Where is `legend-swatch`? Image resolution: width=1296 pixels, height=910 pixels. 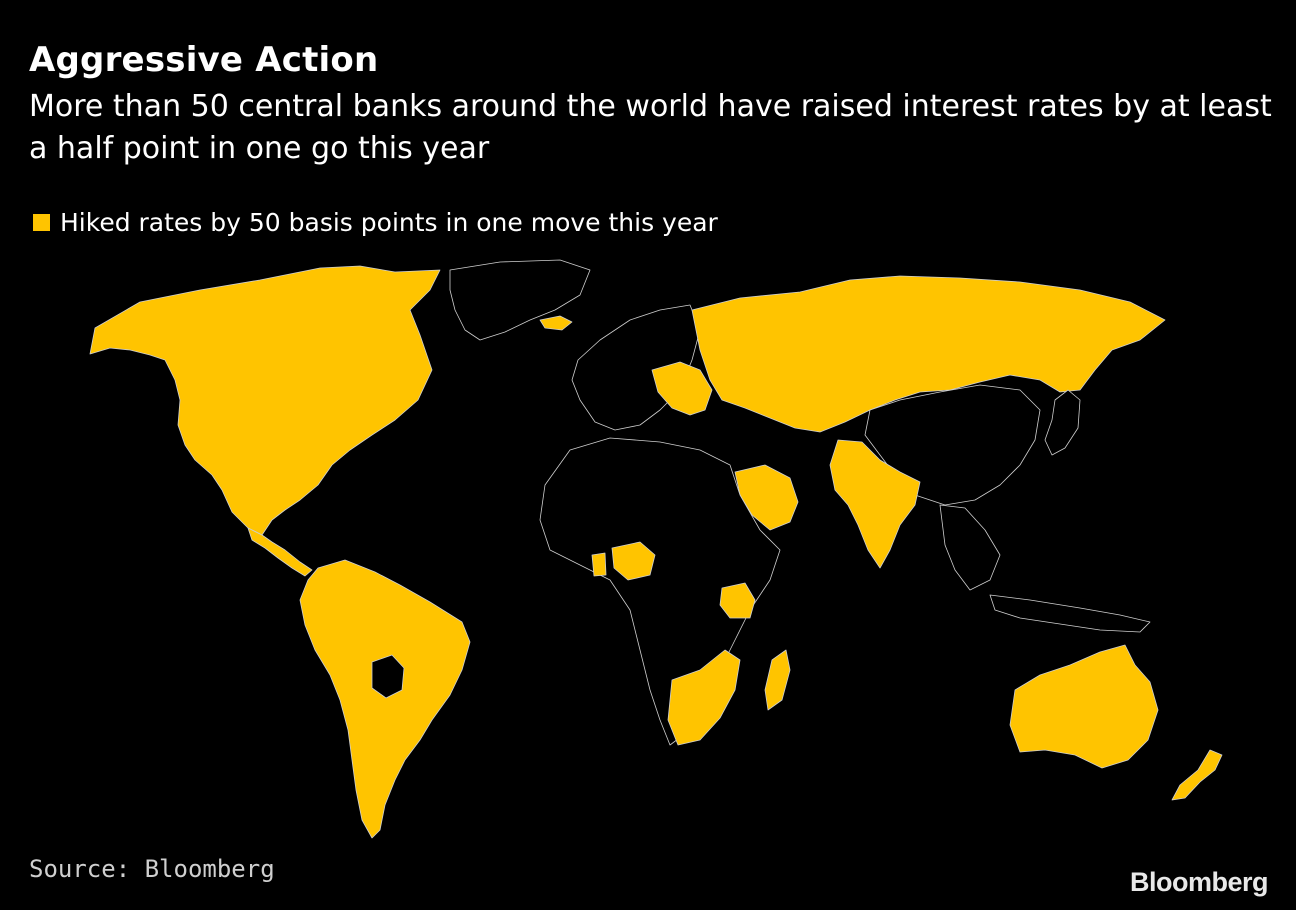 legend-swatch is located at coordinates (41, 222).